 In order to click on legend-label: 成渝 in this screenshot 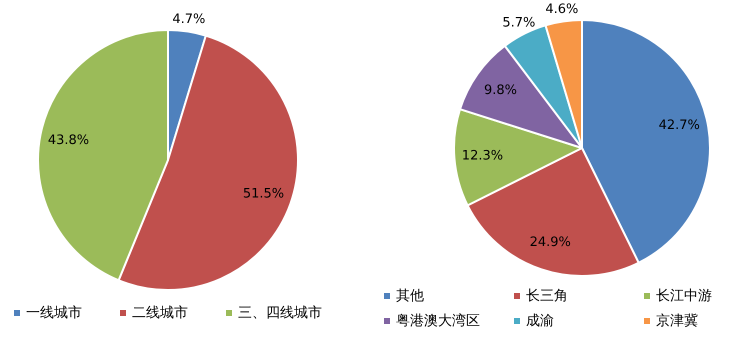, I will do `click(540, 321)`.